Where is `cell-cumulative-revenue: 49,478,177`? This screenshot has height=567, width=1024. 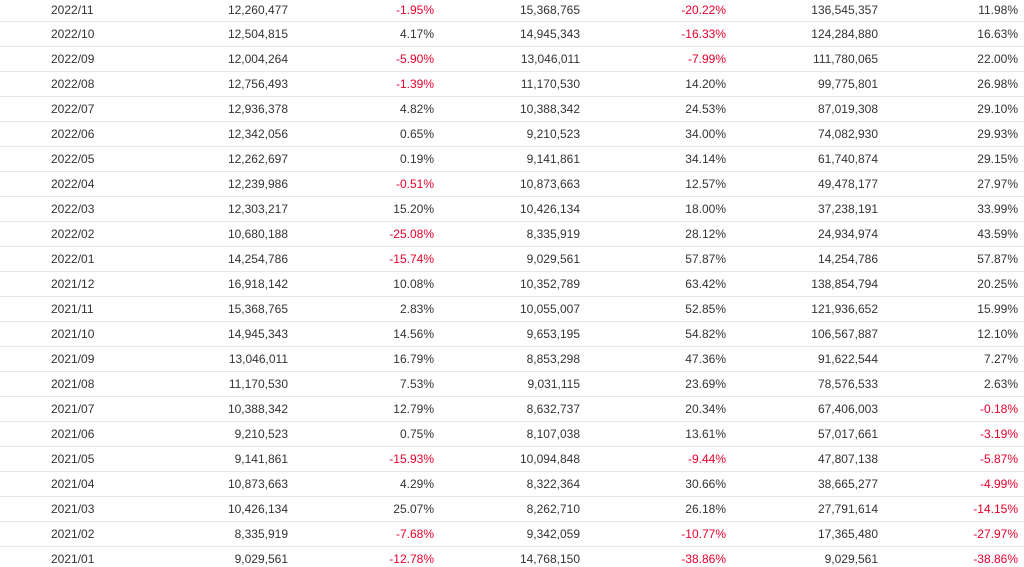 cell-cumulative-revenue: 49,478,177 is located at coordinates (802, 184).